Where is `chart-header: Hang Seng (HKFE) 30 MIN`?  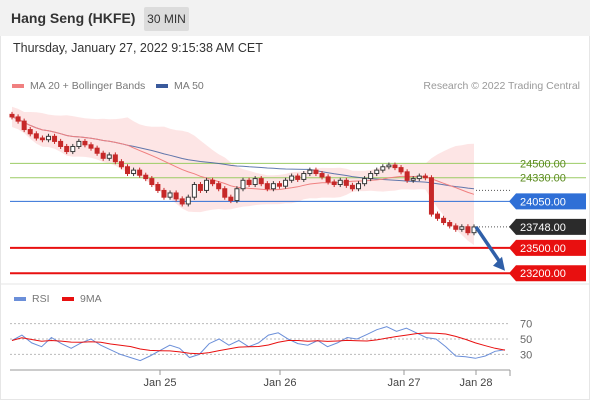 chart-header: Hang Seng (HKFE) 30 MIN is located at coordinates (295, 18).